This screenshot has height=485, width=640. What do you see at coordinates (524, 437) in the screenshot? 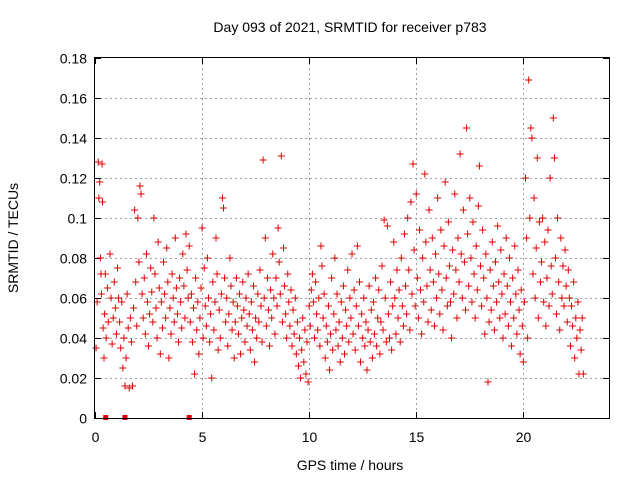
I see `x-tick-label: 20` at bounding box center [524, 437].